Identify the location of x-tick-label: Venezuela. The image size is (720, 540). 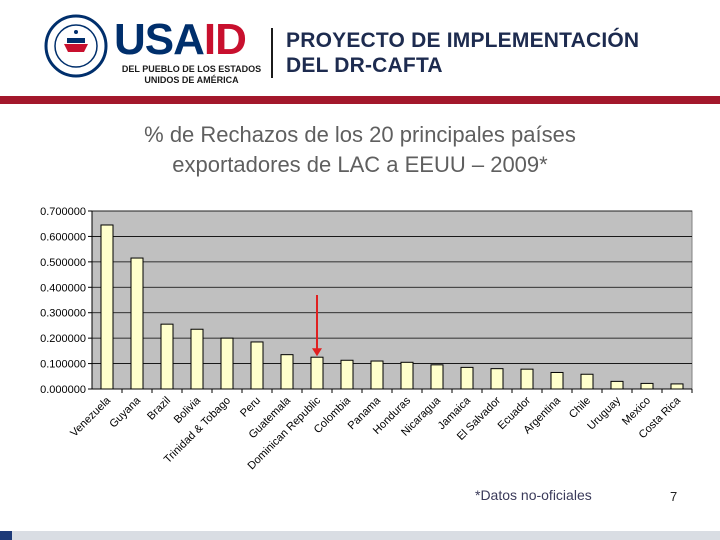
(90, 416).